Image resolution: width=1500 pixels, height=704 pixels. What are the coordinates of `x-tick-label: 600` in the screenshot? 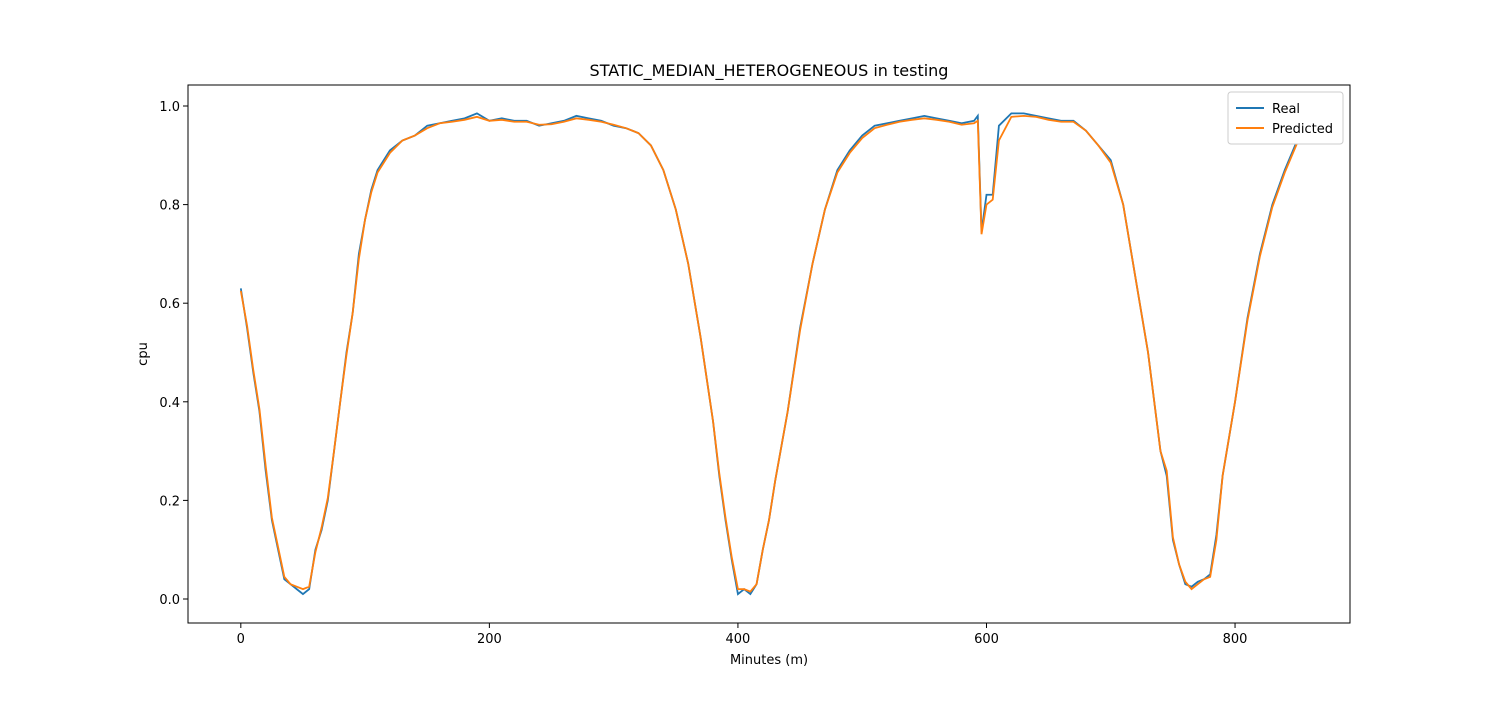 It's located at (986, 639).